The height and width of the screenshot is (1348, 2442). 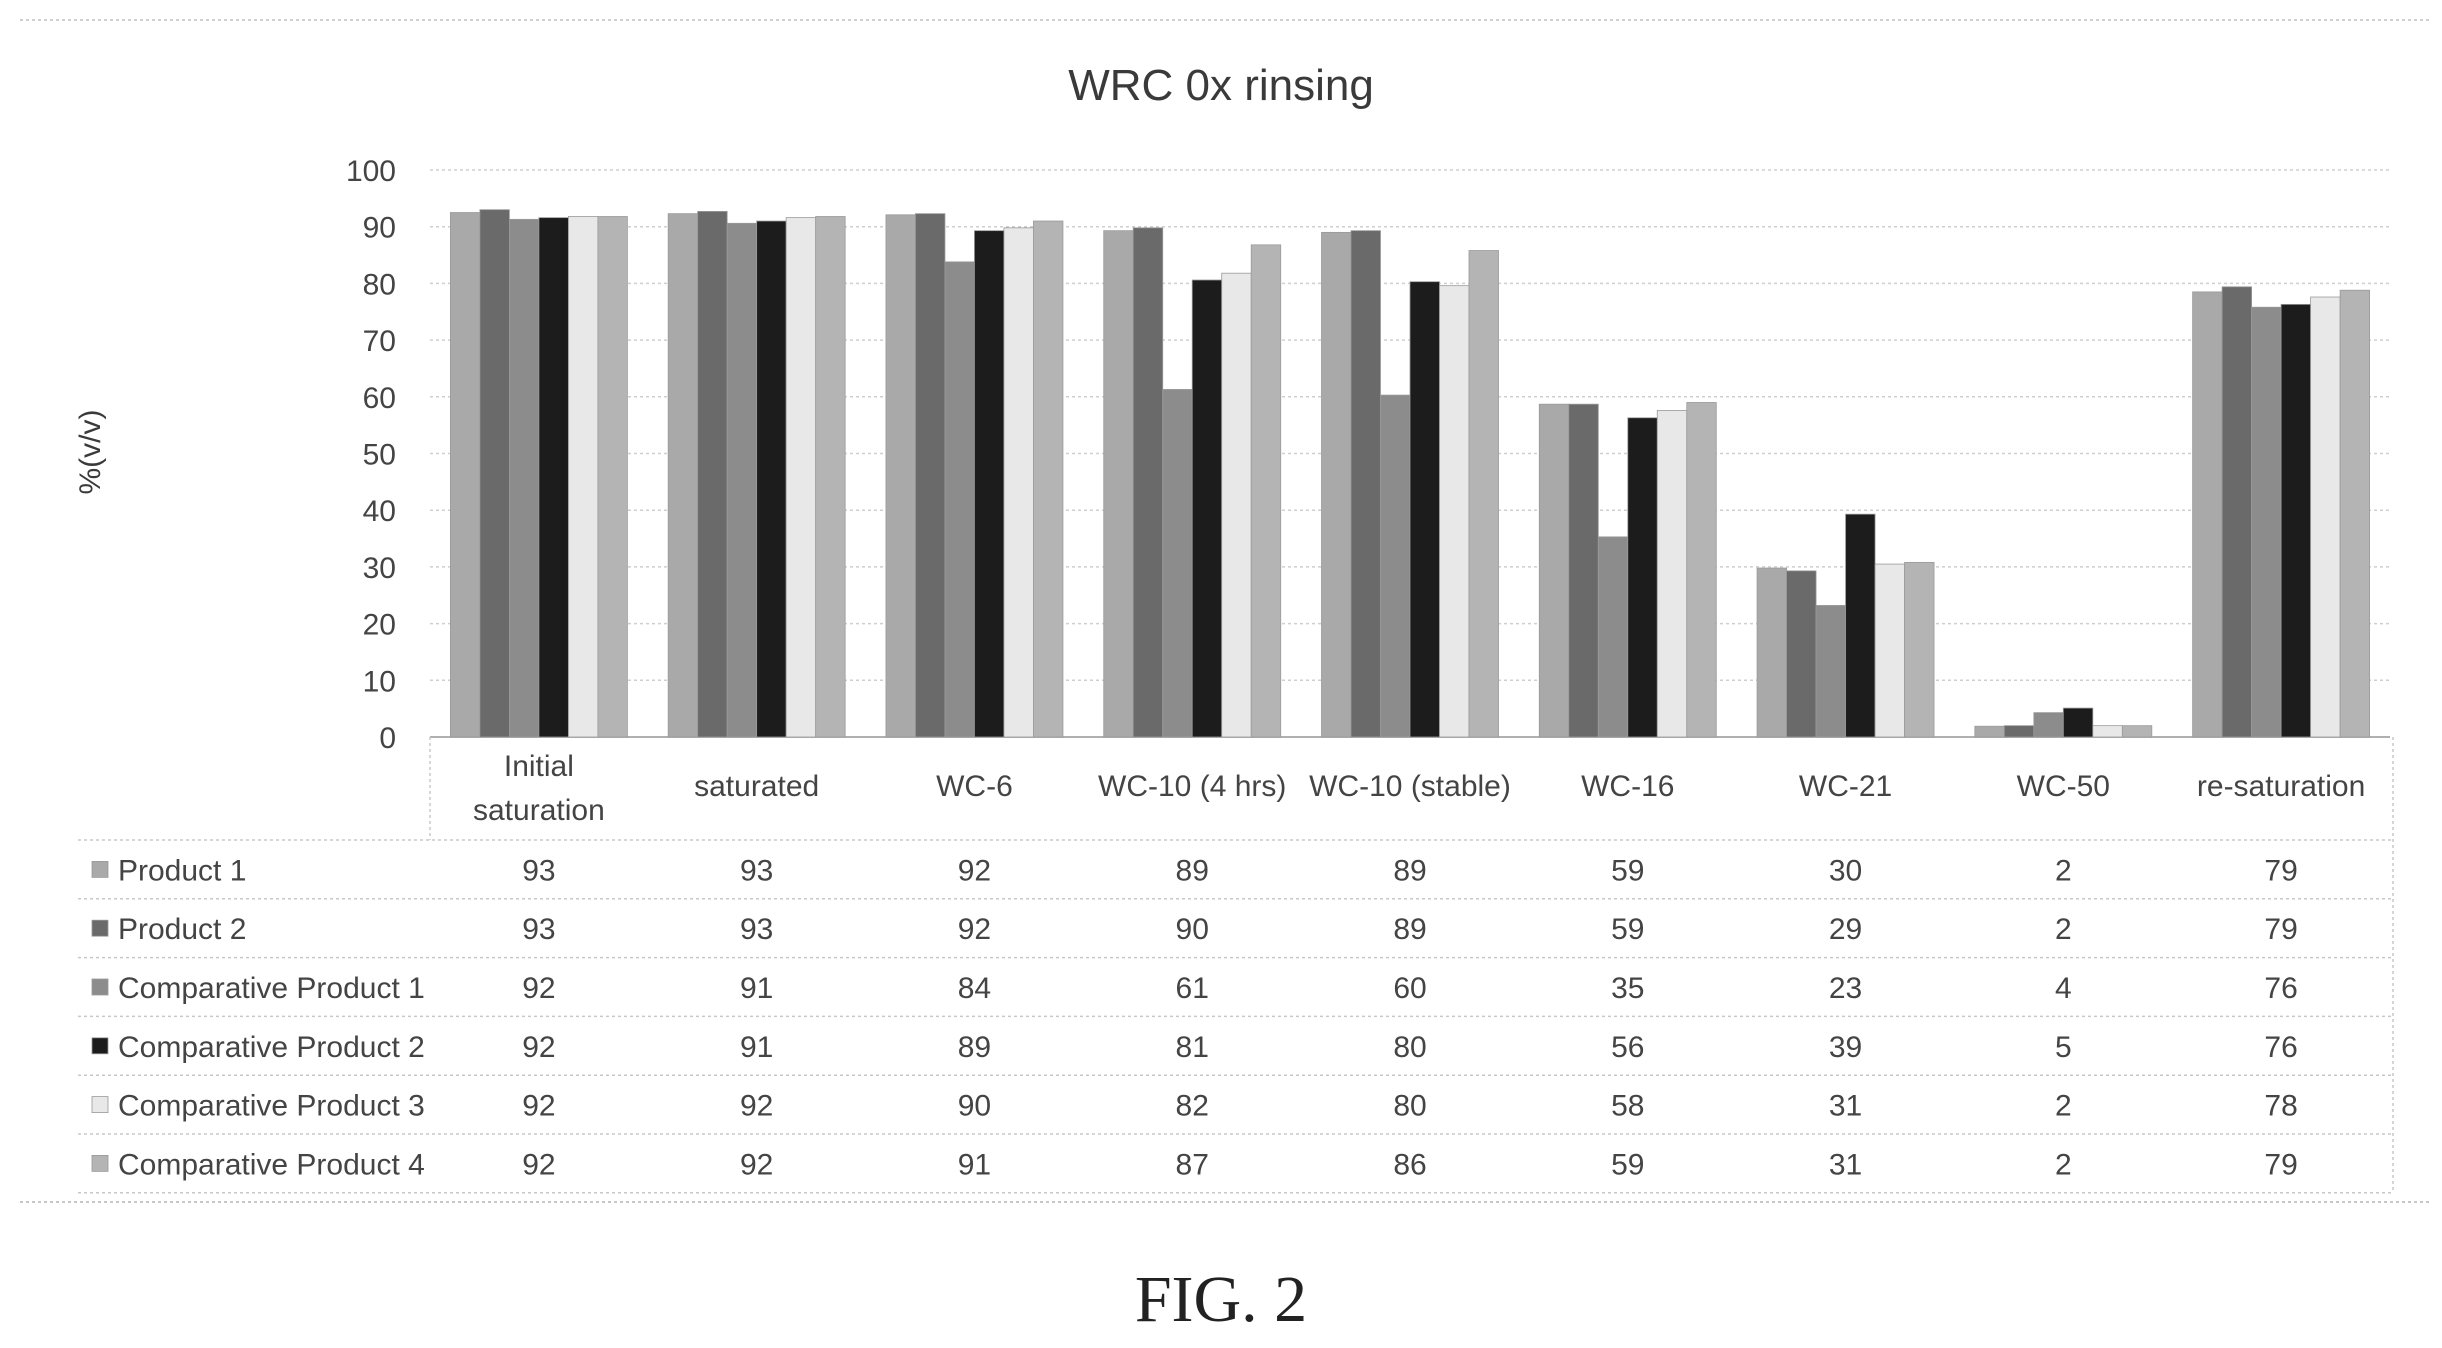 I want to click on data-label: 56, so click(x=1627, y=1047).